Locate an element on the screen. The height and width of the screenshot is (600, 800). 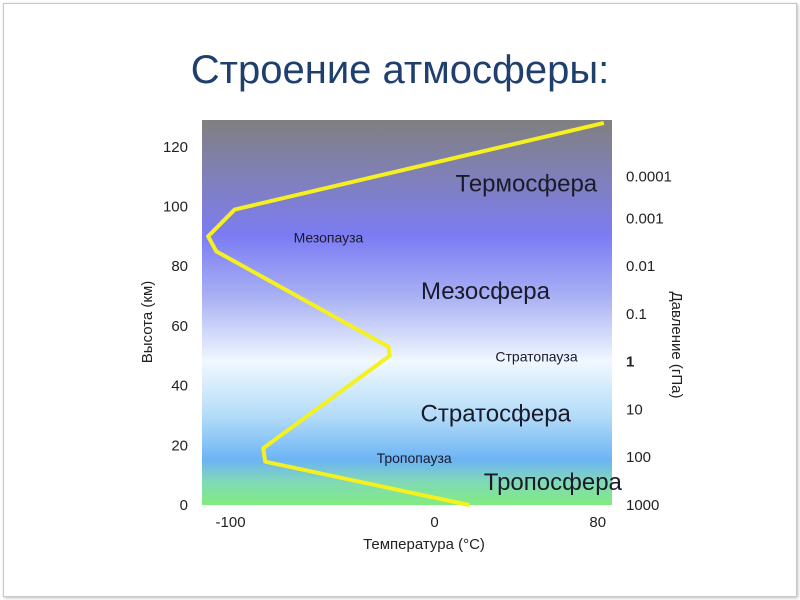
y2-tick-label: 100 is located at coordinates (638, 457).